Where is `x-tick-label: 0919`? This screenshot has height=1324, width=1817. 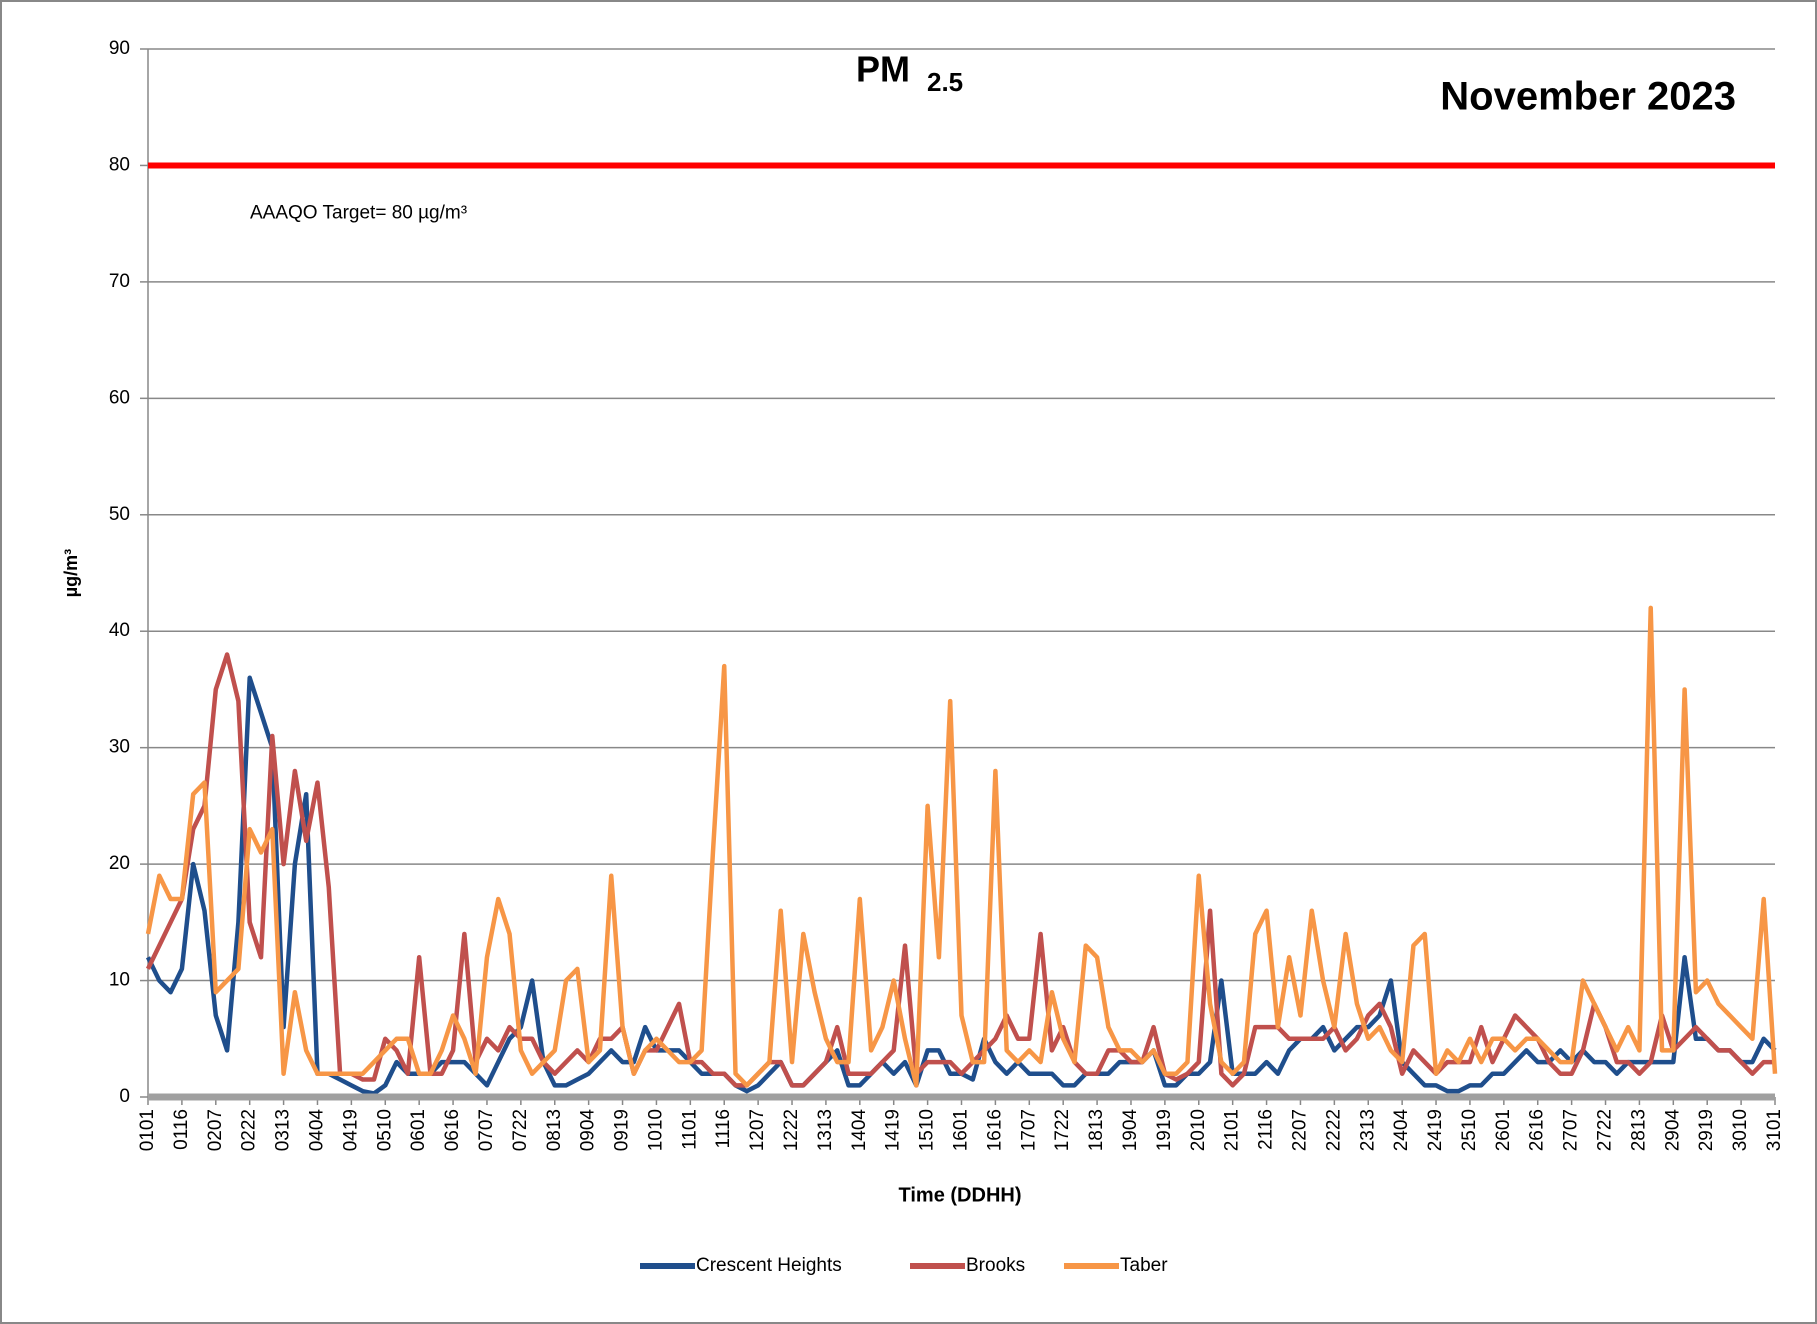
x-tick-label: 0919 is located at coordinates (622, 1130).